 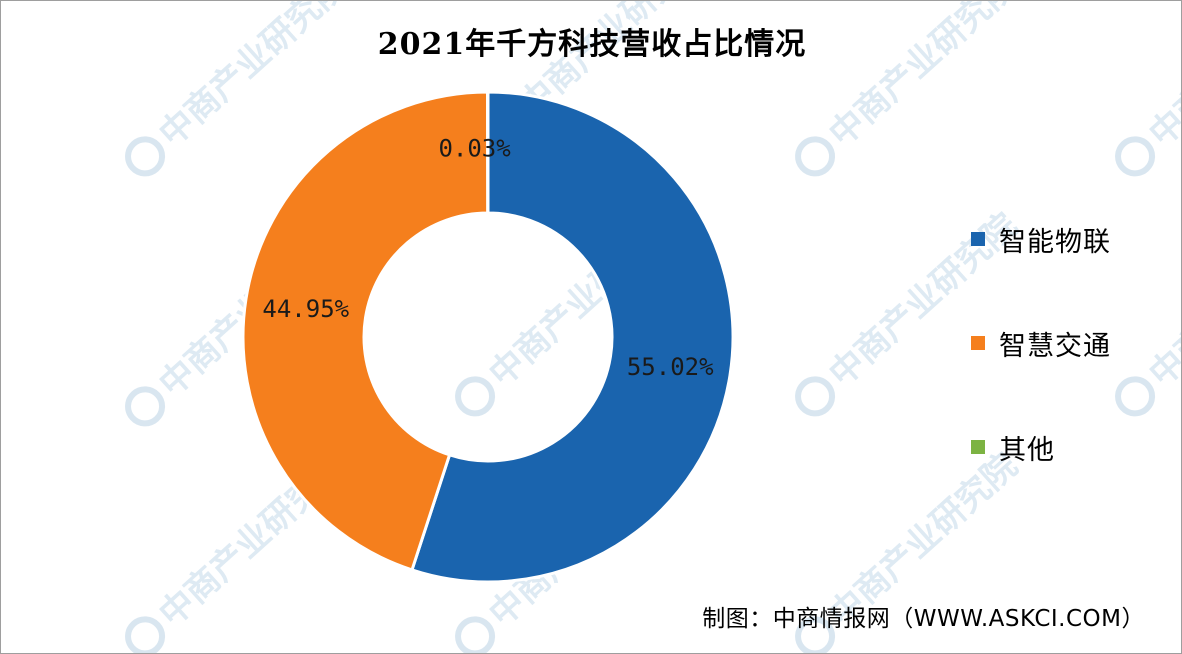 I want to click on data-label-0: 55.02%, so click(x=670, y=367).